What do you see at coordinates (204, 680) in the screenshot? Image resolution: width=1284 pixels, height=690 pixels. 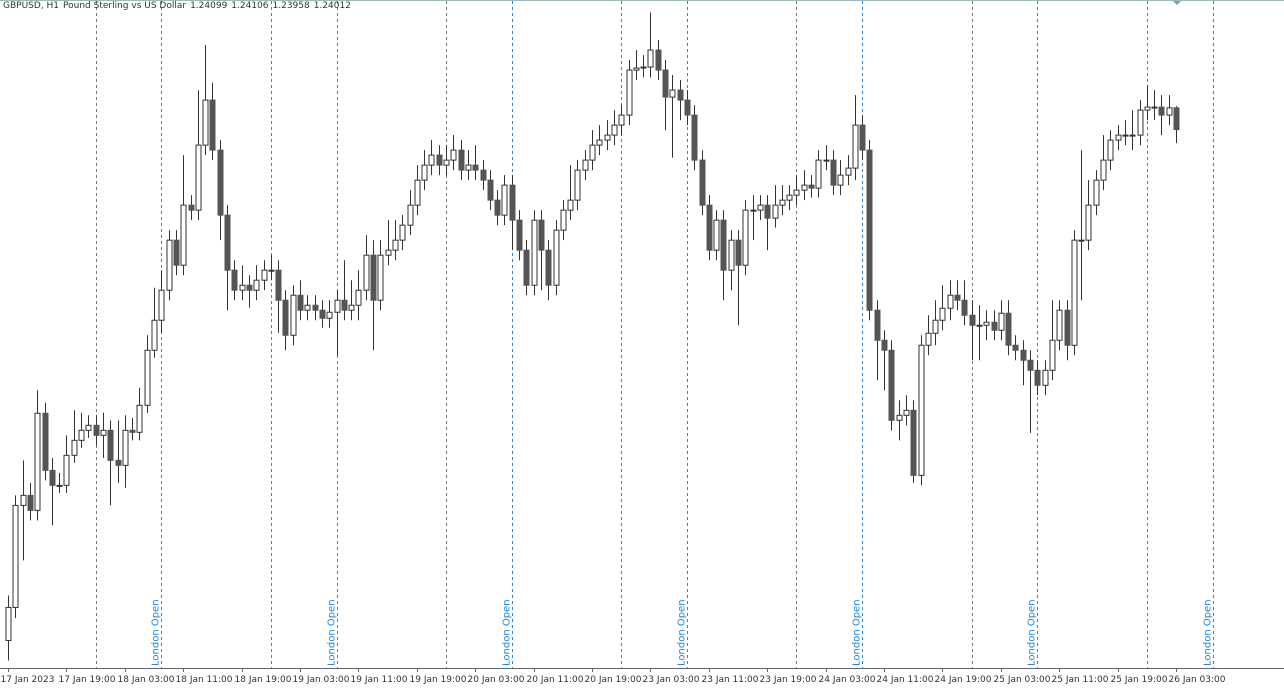 I see `x-tick-label: 18 Jan 11:00` at bounding box center [204, 680].